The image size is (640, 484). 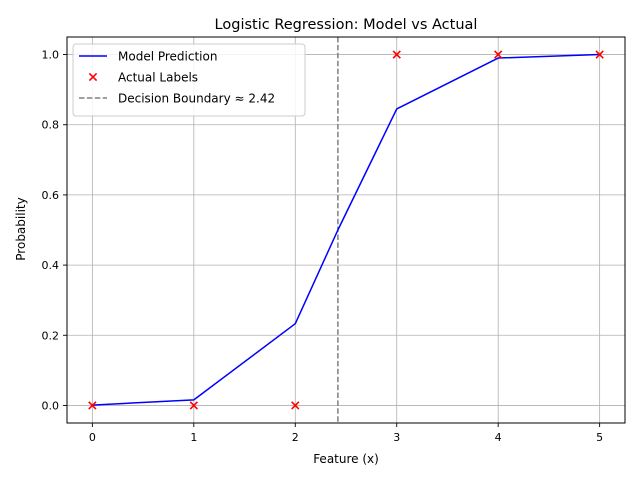 I want to click on y-tick-label-1: 0.2, so click(x=51, y=335).